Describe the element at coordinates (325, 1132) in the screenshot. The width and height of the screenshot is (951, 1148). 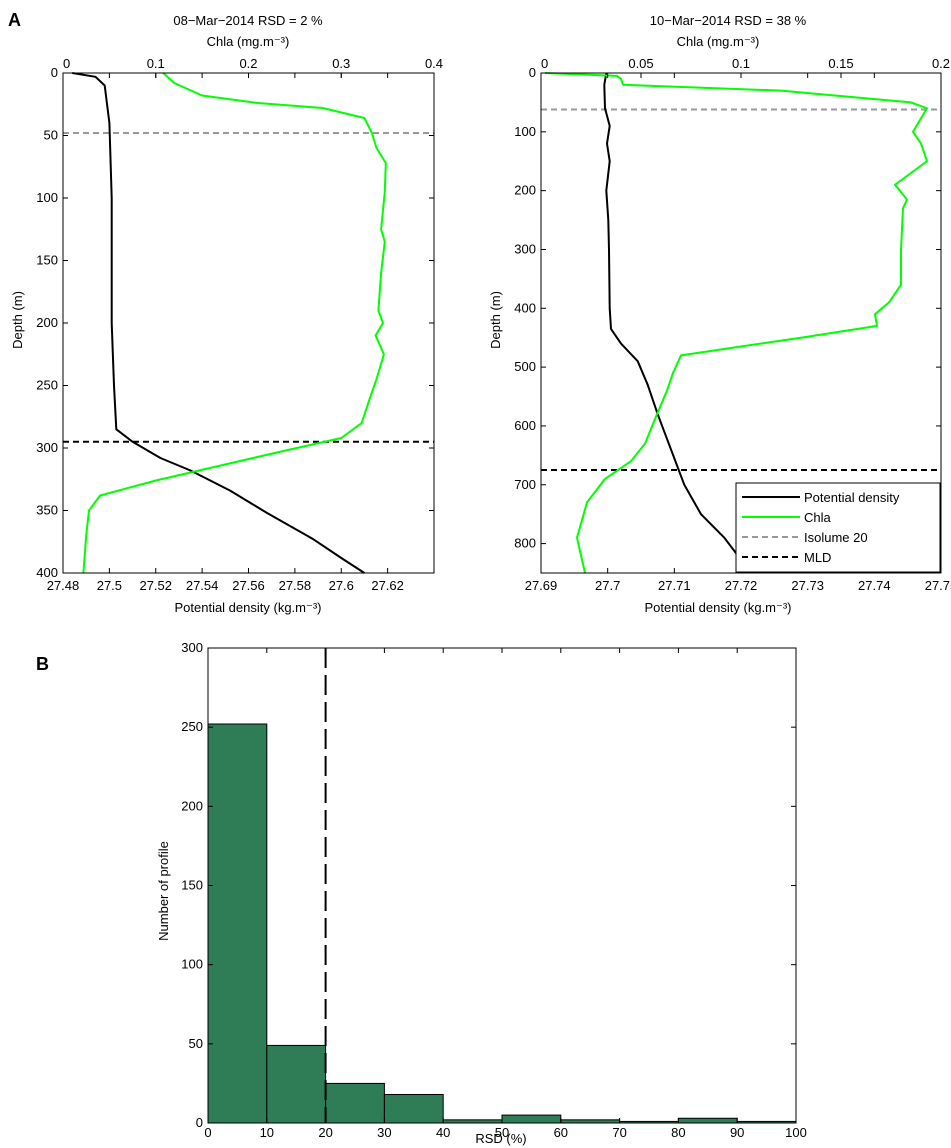
I see `x-tick-label: 20` at that location.